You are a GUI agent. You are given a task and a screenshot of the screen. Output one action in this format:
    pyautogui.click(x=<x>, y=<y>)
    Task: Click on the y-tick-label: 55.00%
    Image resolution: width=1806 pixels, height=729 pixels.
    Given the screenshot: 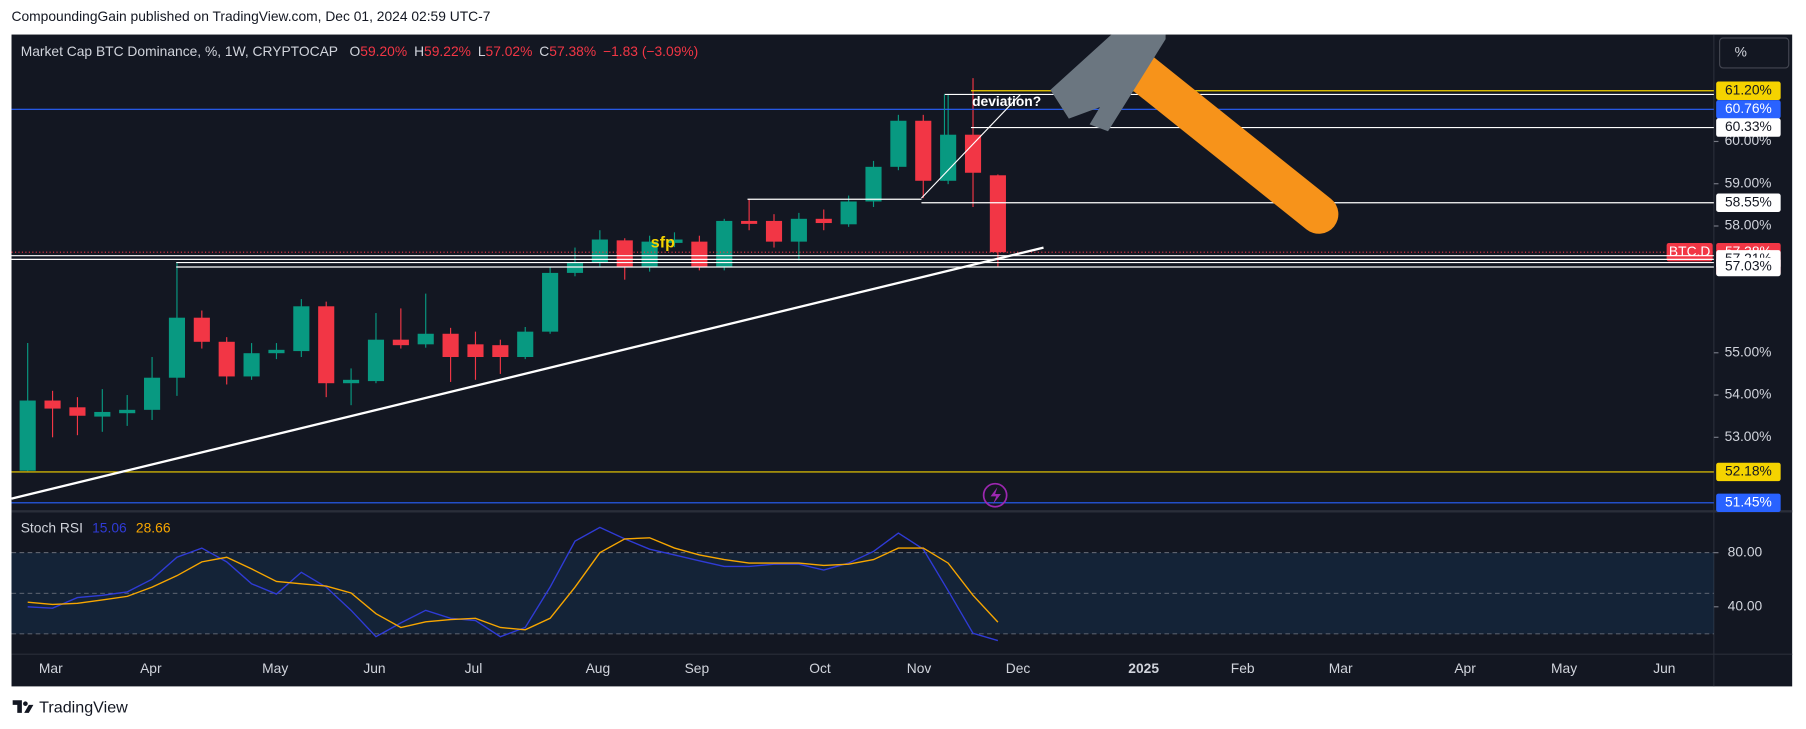 What is the action you would take?
    pyautogui.click(x=1748, y=351)
    